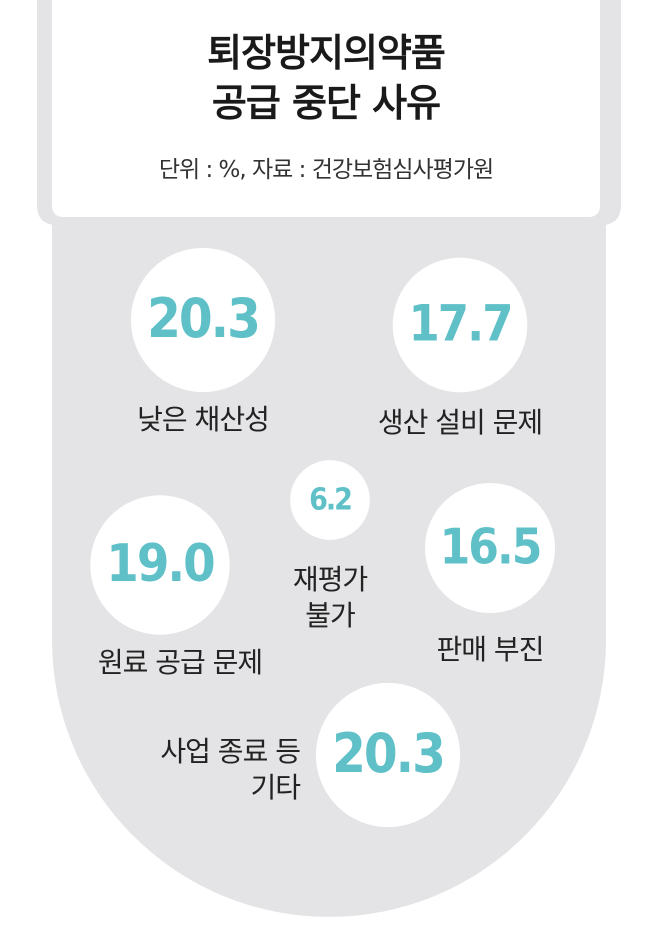 The height and width of the screenshot is (927, 658). I want to click on value-label: 17.7, so click(460, 324).